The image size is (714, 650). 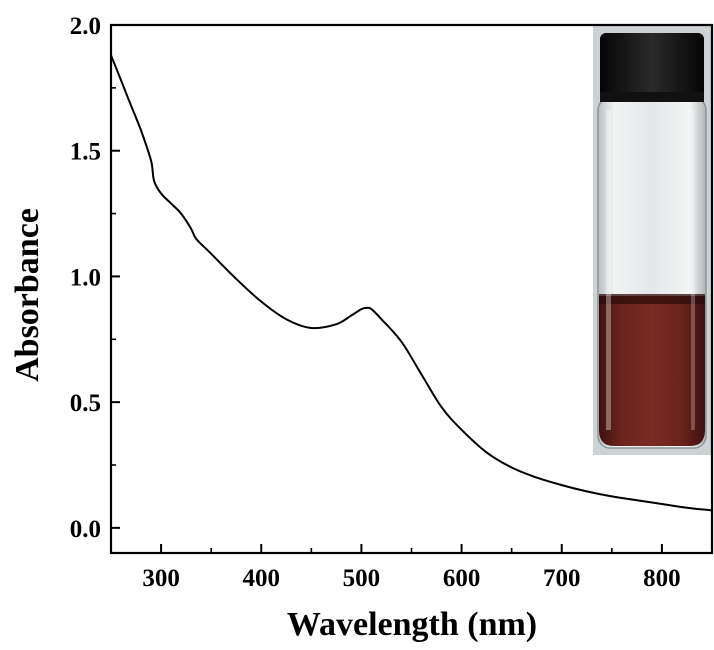 What do you see at coordinates (161, 578) in the screenshot?
I see `x-tick-label: 300` at bounding box center [161, 578].